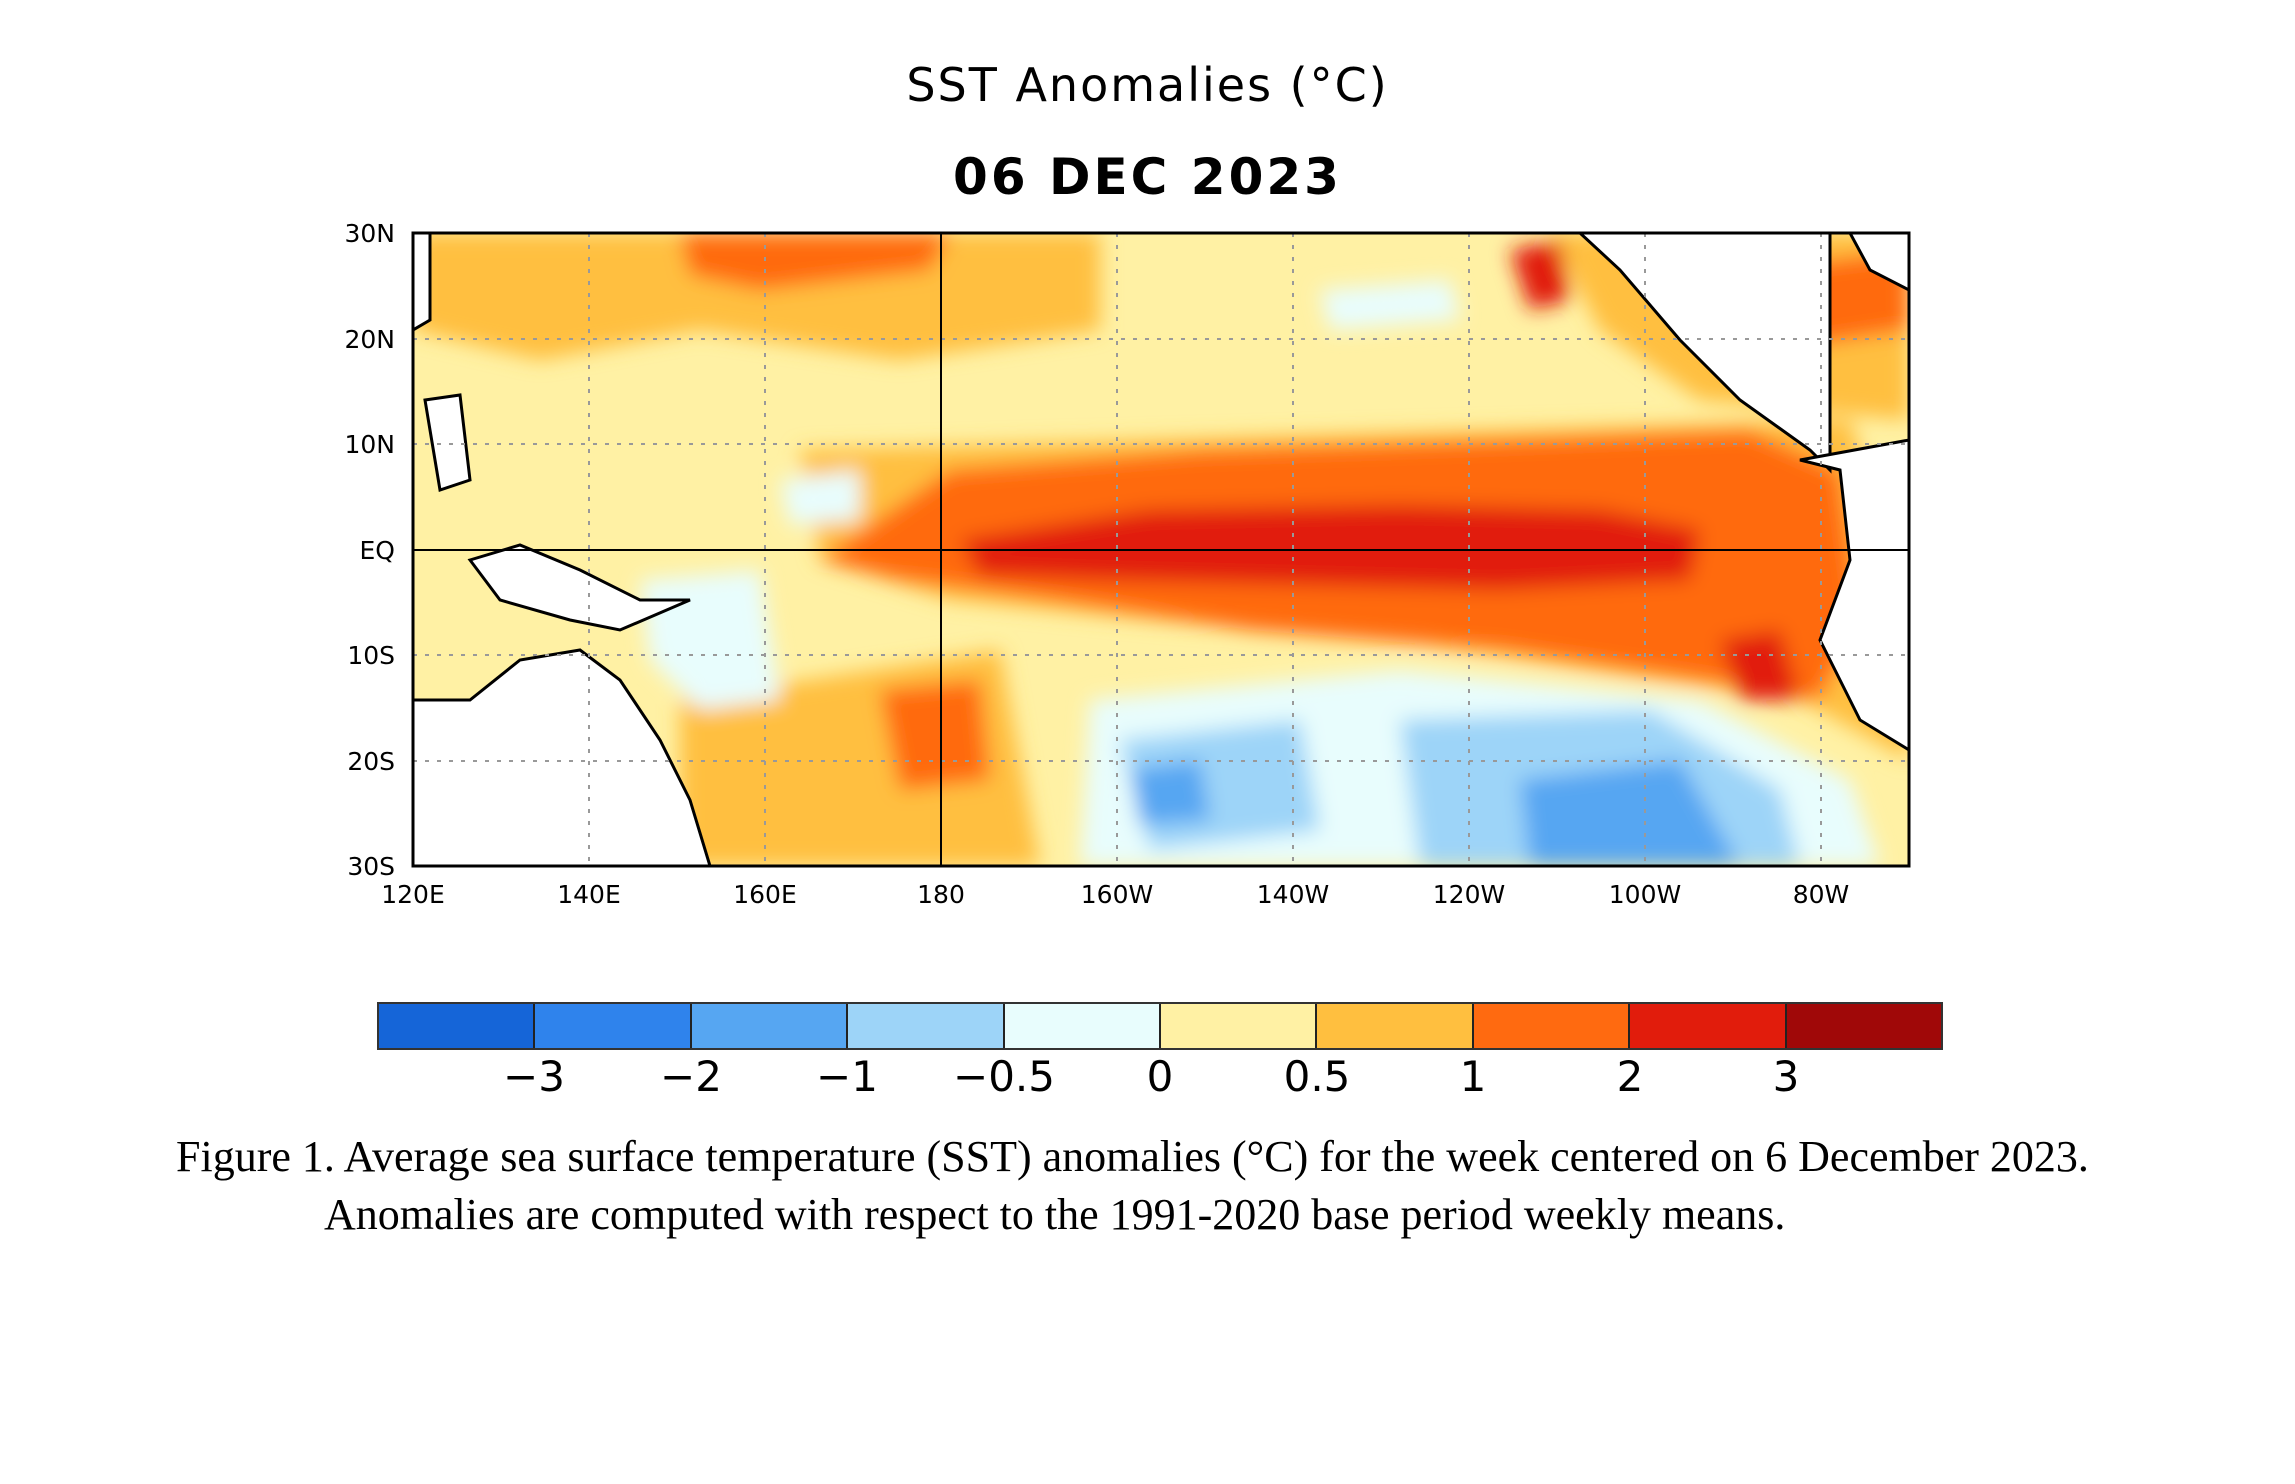  I want to click on lon-label: 180, so click(941, 894).